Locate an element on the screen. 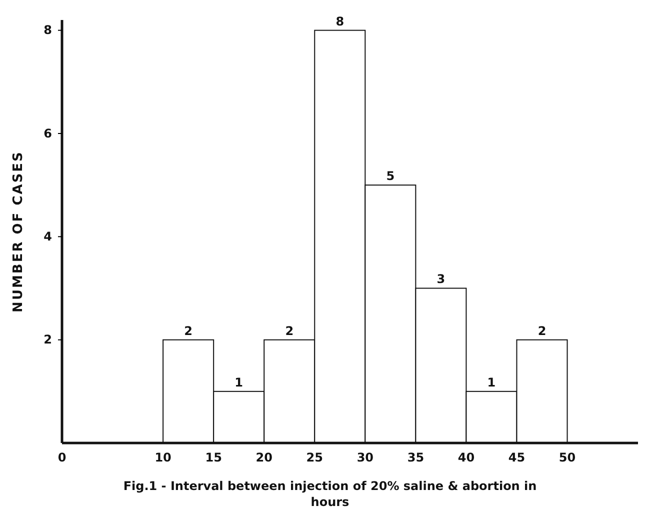 The image size is (649, 518). x-tick-label: 40 is located at coordinates (466, 457).